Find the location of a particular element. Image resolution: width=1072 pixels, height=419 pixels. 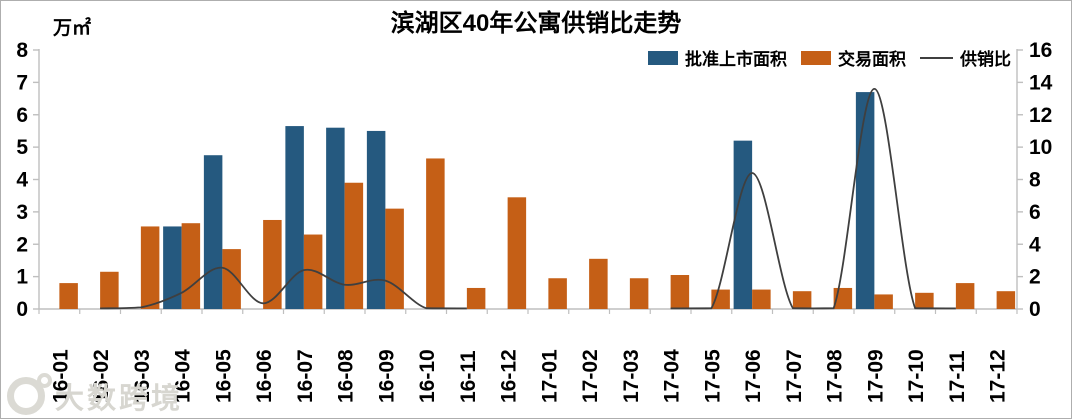

right-axis-tick-label: 10 is located at coordinates (1040, 147).